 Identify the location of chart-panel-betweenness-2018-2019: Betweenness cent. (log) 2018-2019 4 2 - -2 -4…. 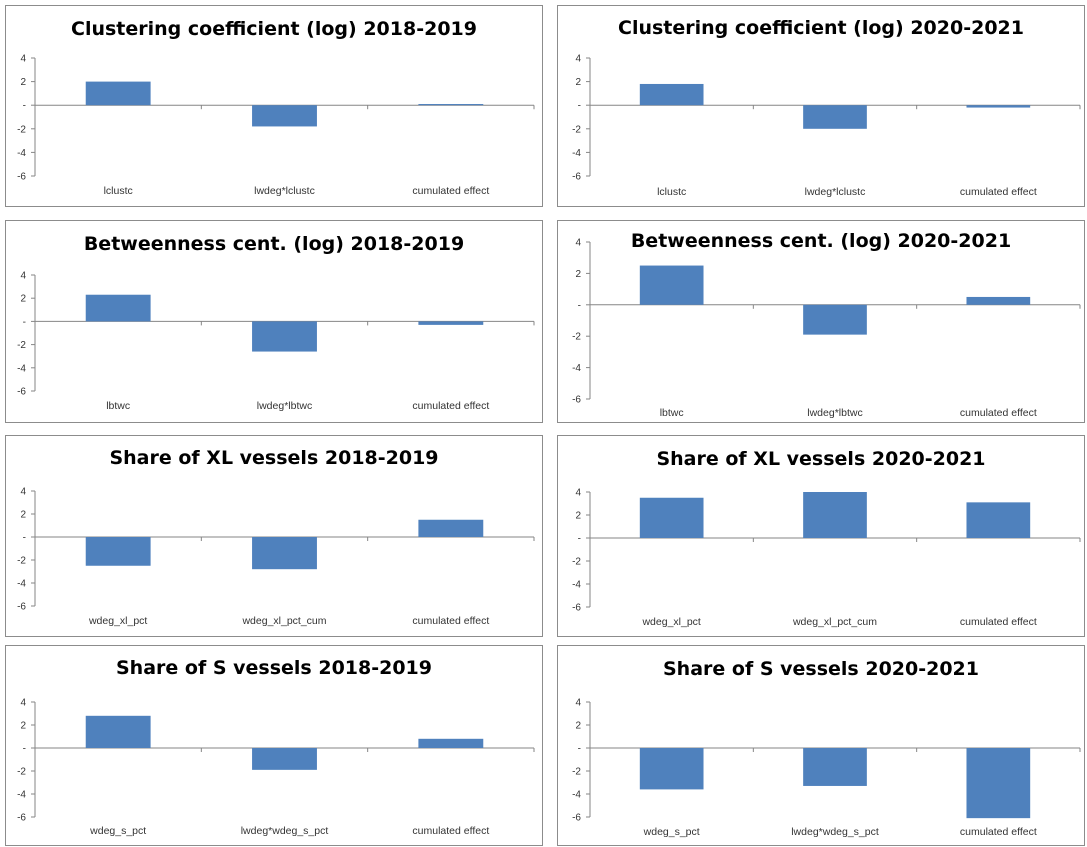
(274, 321).